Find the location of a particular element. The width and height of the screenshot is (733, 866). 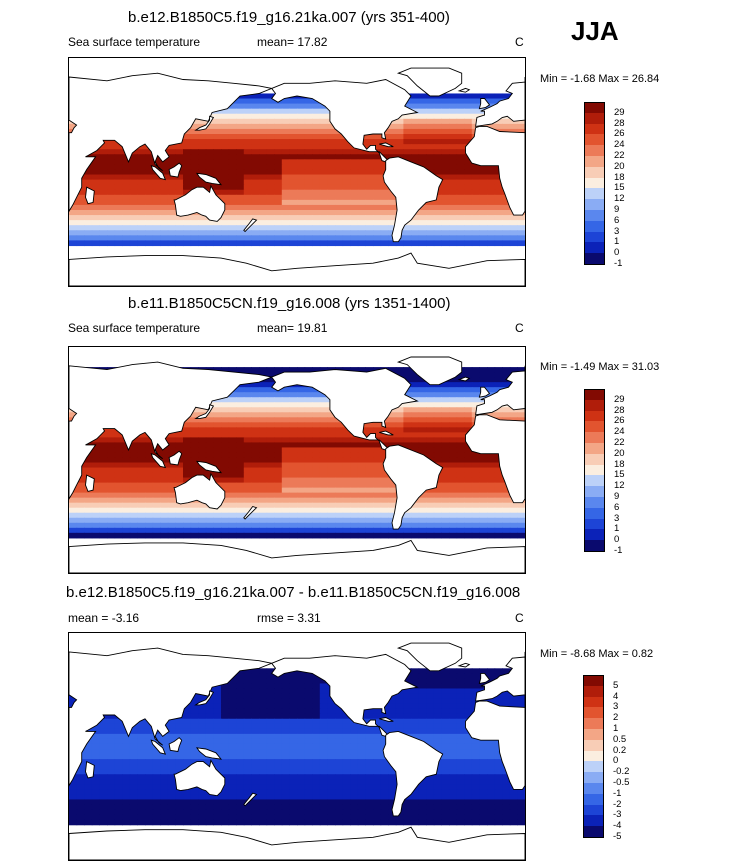

panel-2-mean-label: mean= 19.81 is located at coordinates (292, 328).